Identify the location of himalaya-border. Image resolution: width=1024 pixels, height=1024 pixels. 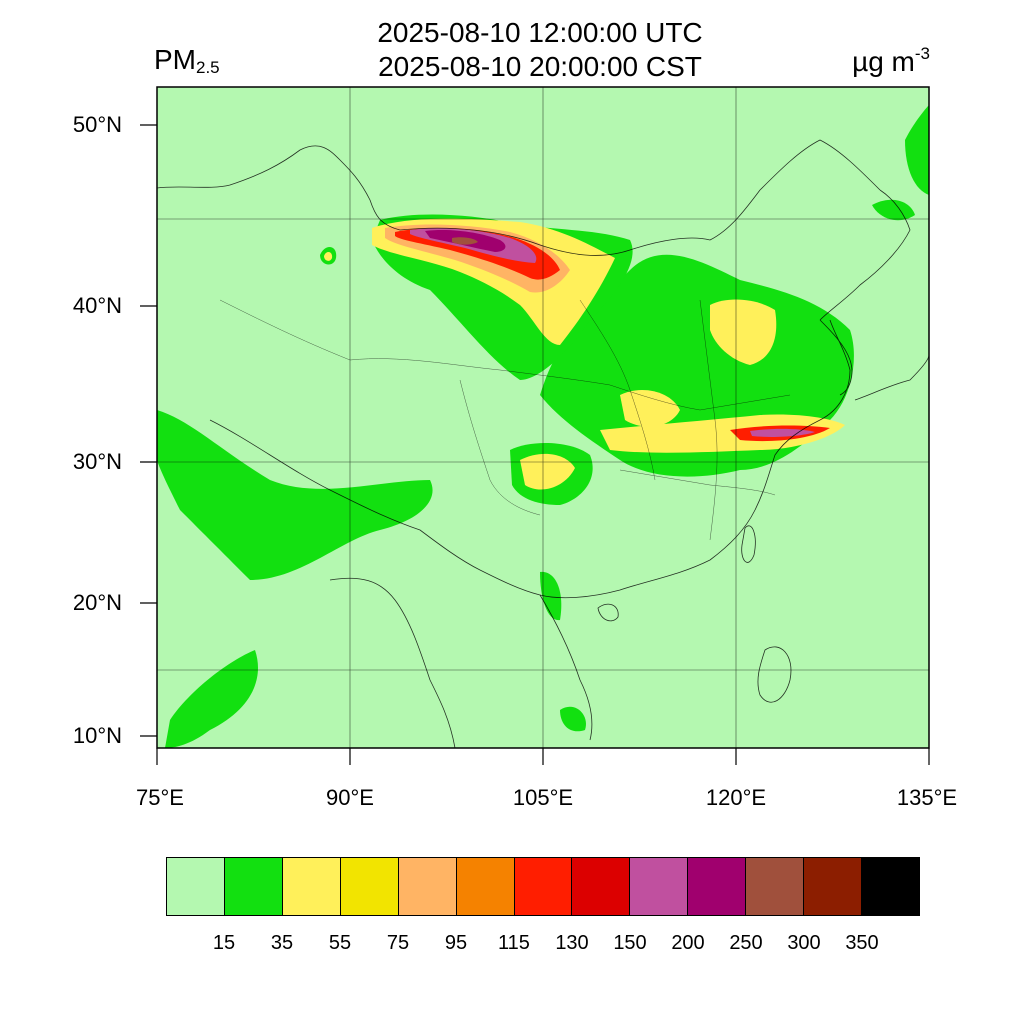
(375, 507).